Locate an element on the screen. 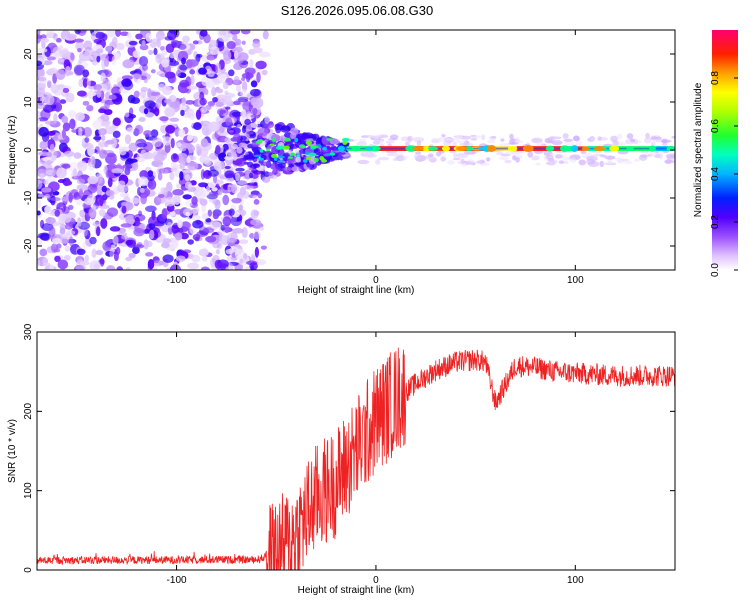 The height and width of the screenshot is (600, 750). colorbar-gradient is located at coordinates (725, 150).